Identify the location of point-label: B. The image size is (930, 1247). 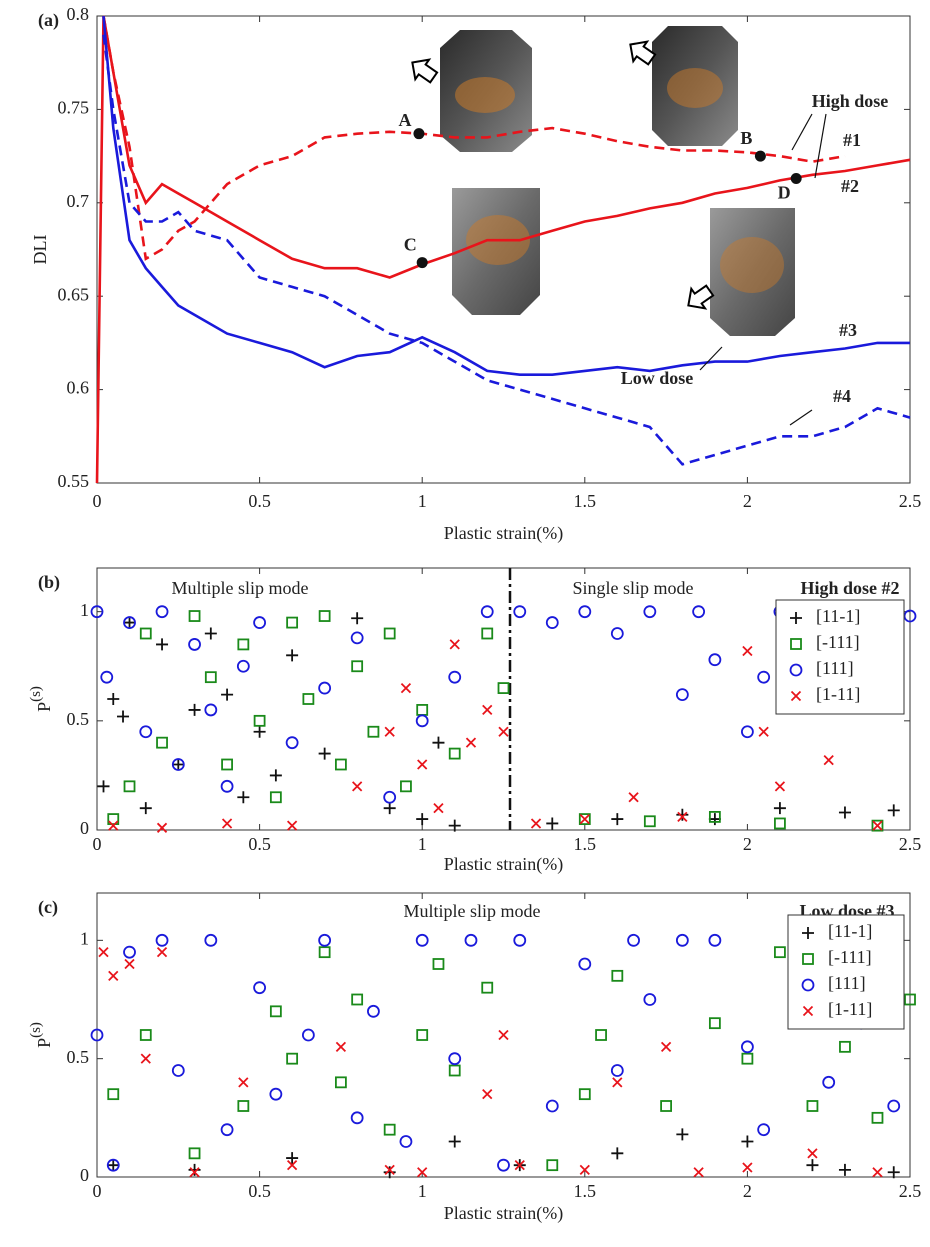
(746, 138).